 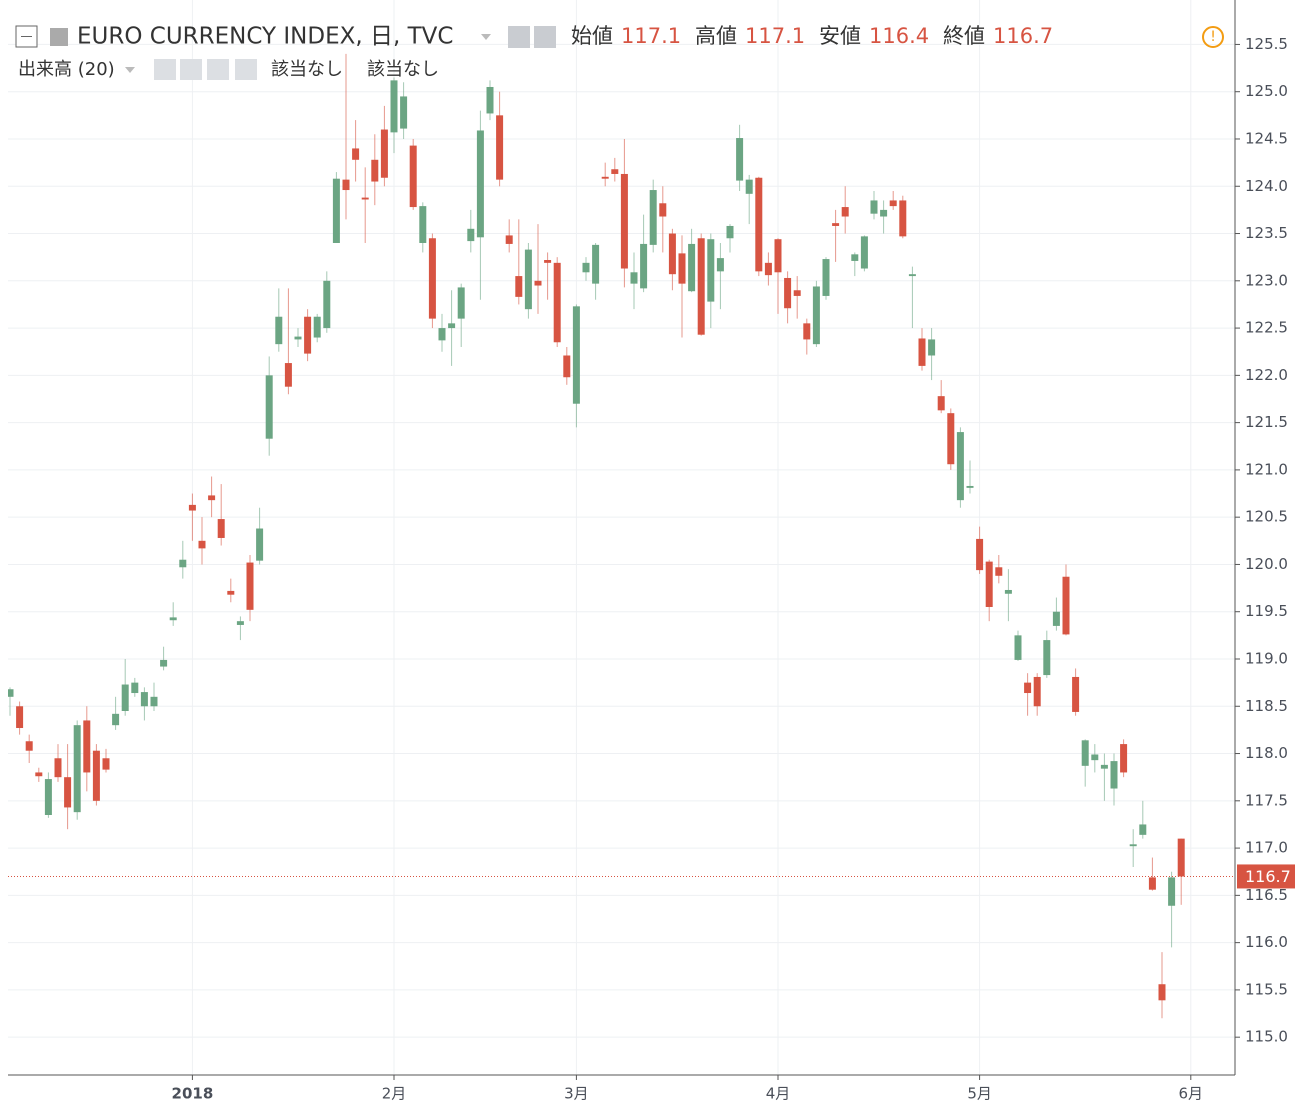 What do you see at coordinates (1266, 44) in the screenshot?
I see `y-tick-label: 125.5` at bounding box center [1266, 44].